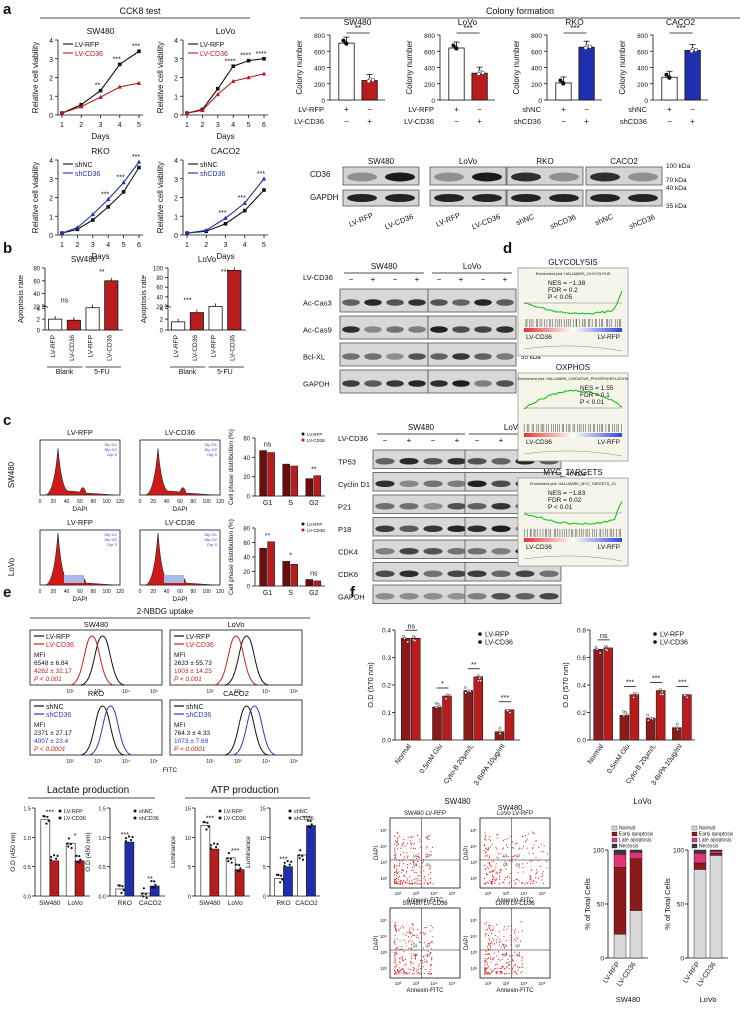 The width and height of the screenshot is (756, 1020). What do you see at coordinates (346, 43) in the screenshot?
I see `colony-SW480-dot` at bounding box center [346, 43].